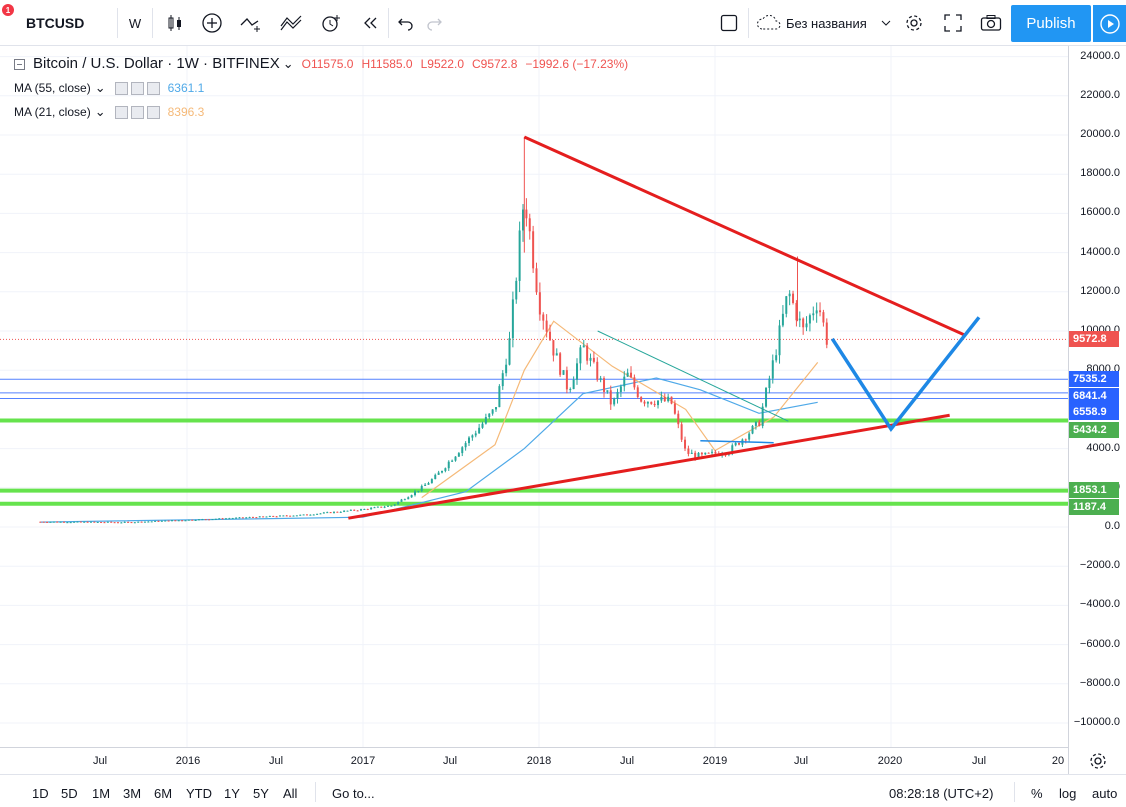 The height and width of the screenshot is (807, 1126). What do you see at coordinates (163, 793) in the screenshot?
I see `range-button-6m: 6M` at bounding box center [163, 793].